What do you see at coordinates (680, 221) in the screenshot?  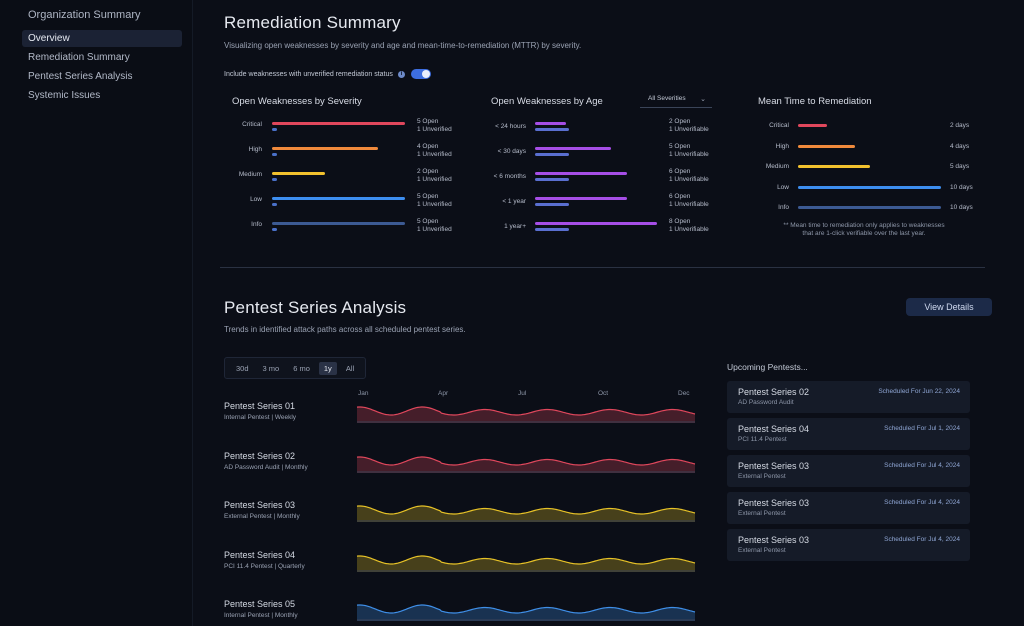 I see `age-open-count-4: 8 Open` at bounding box center [680, 221].